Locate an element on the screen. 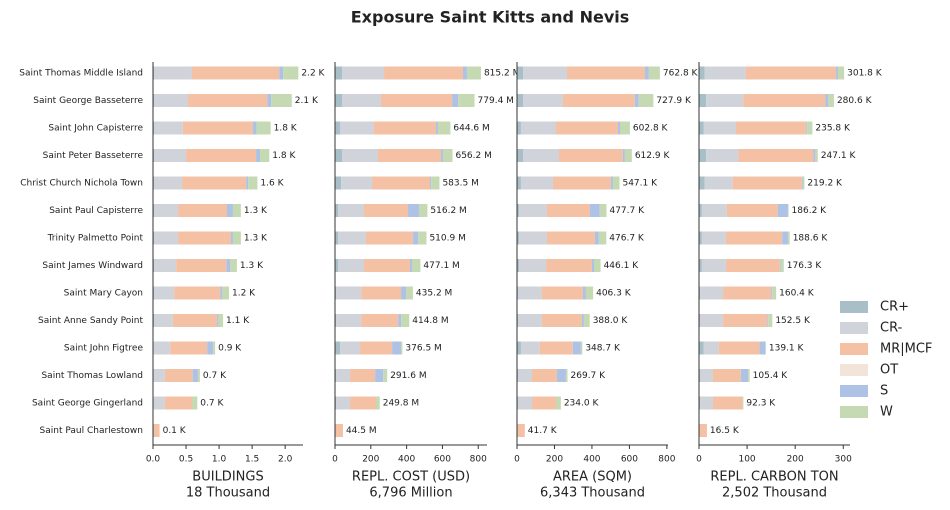 The width and height of the screenshot is (950, 510). value-label: 1.2 K is located at coordinates (244, 294).